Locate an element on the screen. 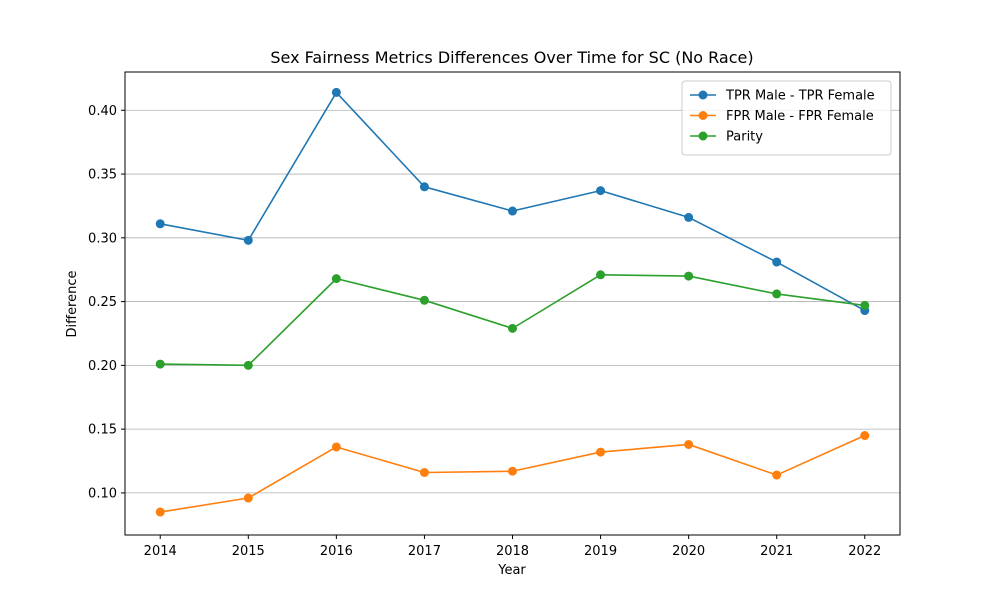 This screenshot has width=1000, height=600. legend-label: FPR Male - FPR Female is located at coordinates (800, 116).